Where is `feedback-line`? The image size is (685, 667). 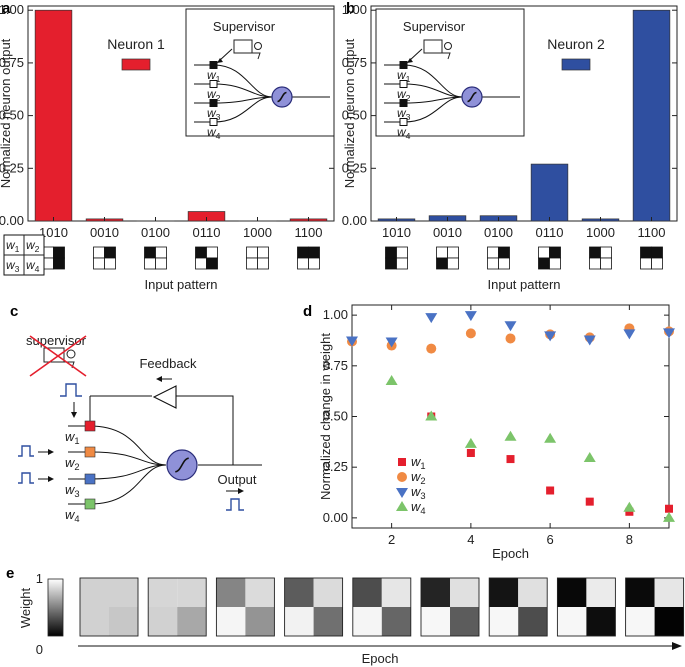 feedback-line is located at coordinates (205, 430).